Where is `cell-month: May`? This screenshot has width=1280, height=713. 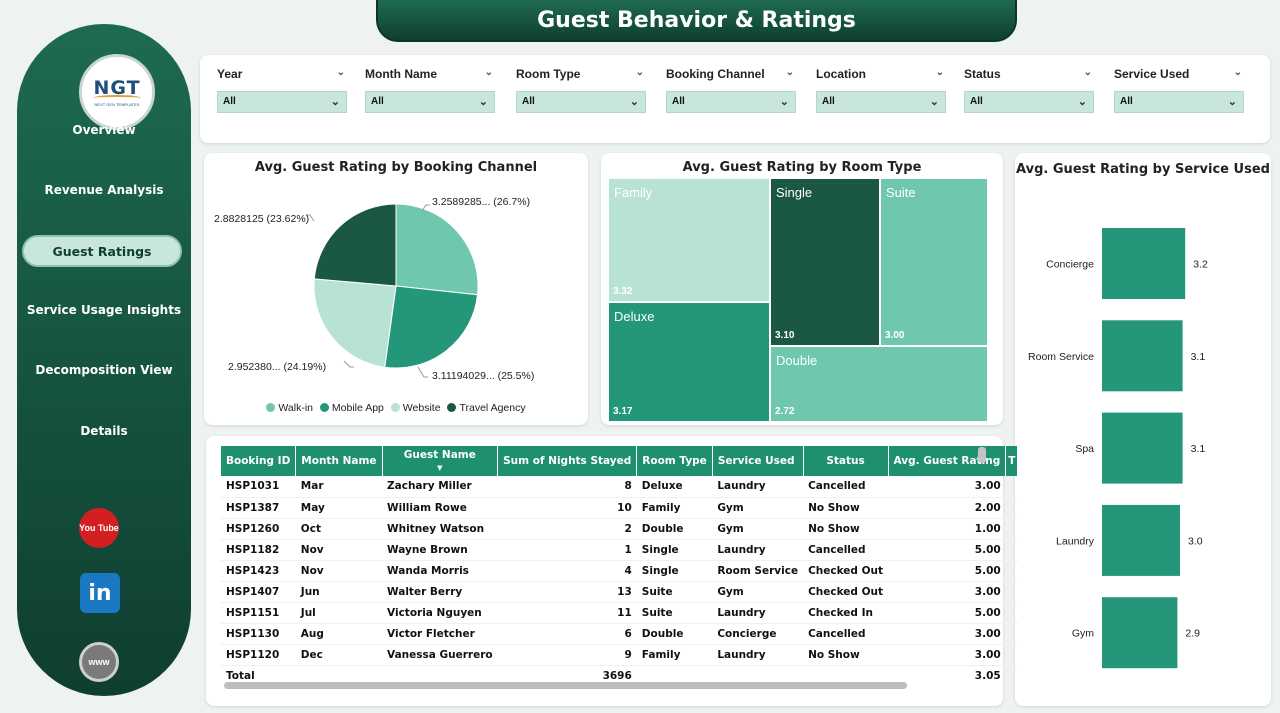
cell-month: May is located at coordinates (339, 508).